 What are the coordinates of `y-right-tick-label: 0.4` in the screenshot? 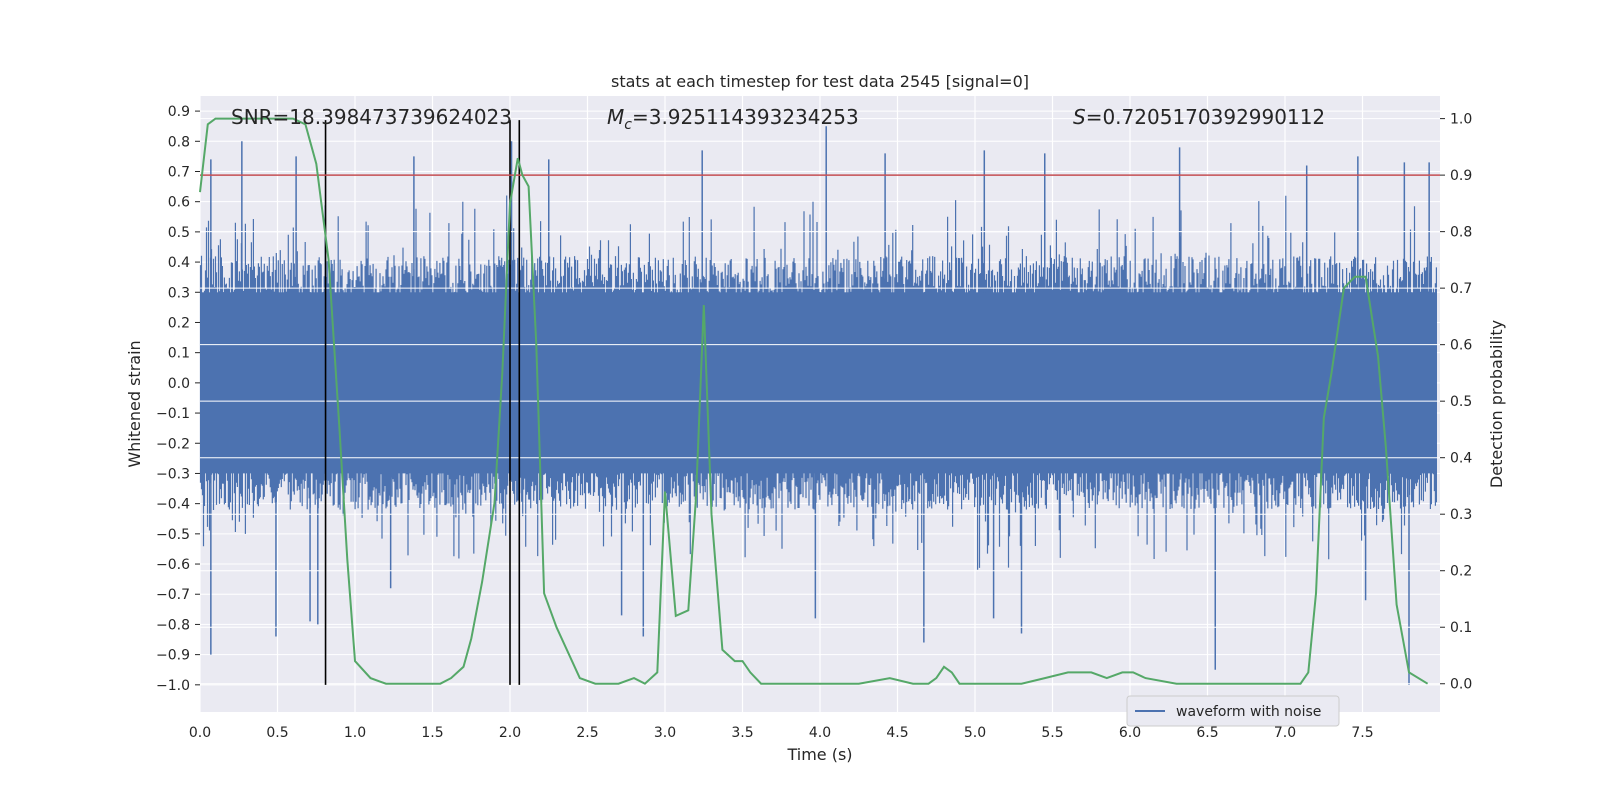 It's located at (1461, 459).